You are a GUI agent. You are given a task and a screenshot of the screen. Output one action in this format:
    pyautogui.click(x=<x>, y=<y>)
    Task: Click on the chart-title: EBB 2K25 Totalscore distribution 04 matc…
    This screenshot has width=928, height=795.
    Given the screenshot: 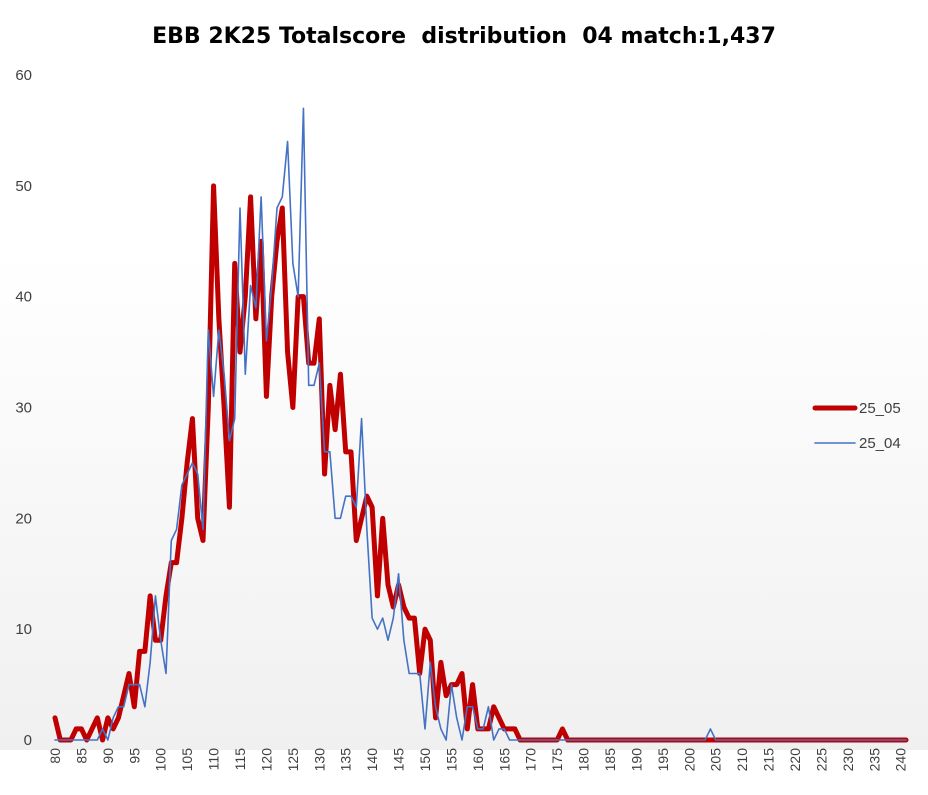 What is the action you would take?
    pyautogui.click(x=464, y=36)
    